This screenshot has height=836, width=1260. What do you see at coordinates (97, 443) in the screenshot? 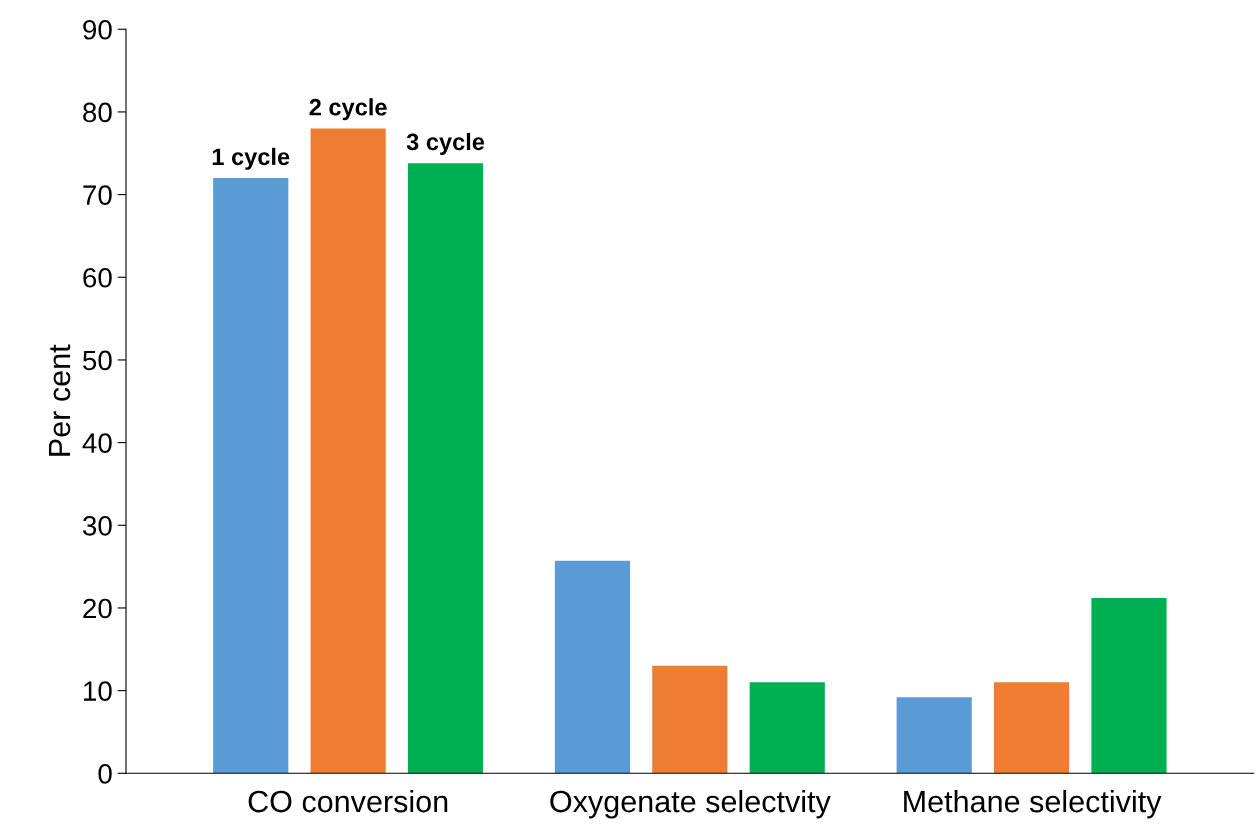
I see `y-tick-label: 40` at bounding box center [97, 443].